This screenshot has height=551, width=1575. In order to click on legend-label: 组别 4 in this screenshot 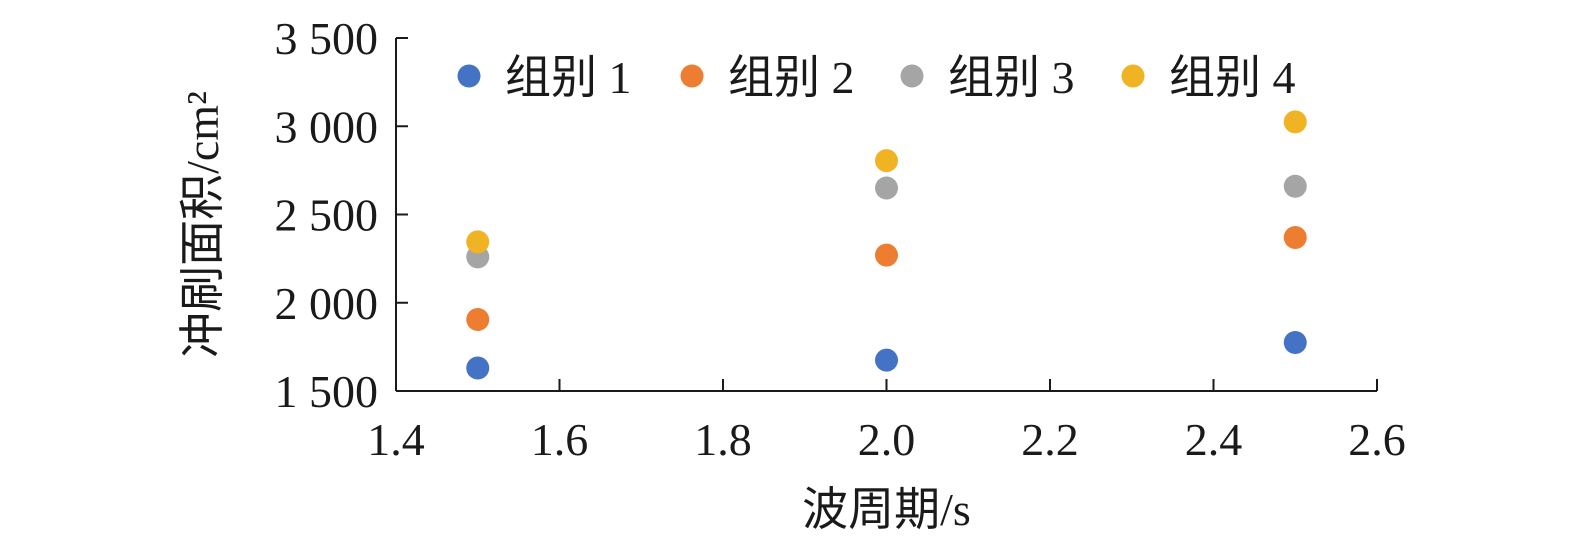, I will do `click(1232, 77)`.